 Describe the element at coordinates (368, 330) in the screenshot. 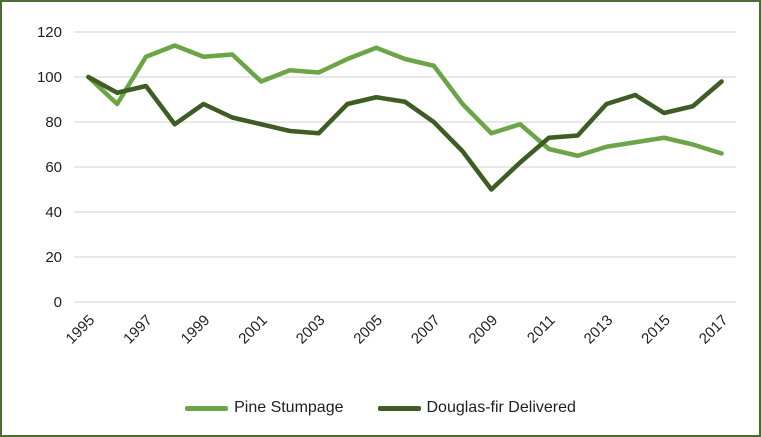

I see `x-axis-tick-label: 2005` at that location.